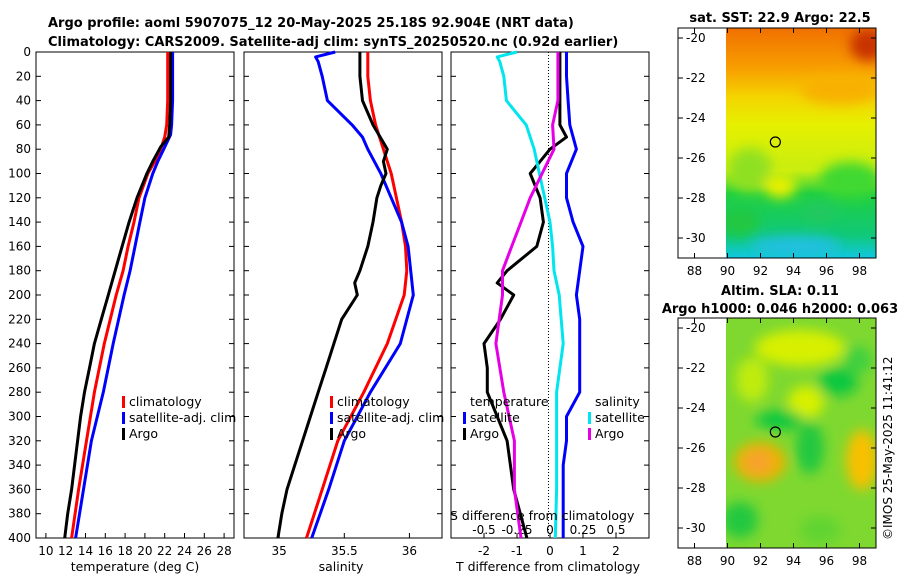 This screenshot has height=580, width=900. I want to click on sla-profile-location-marker, so click(775, 432).